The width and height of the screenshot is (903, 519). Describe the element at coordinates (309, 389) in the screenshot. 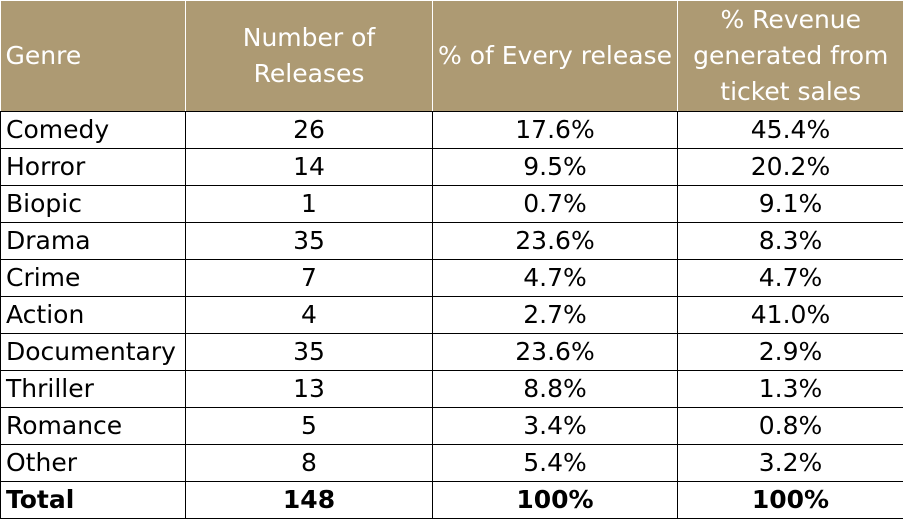

I see `cell-releases: 13` at that location.